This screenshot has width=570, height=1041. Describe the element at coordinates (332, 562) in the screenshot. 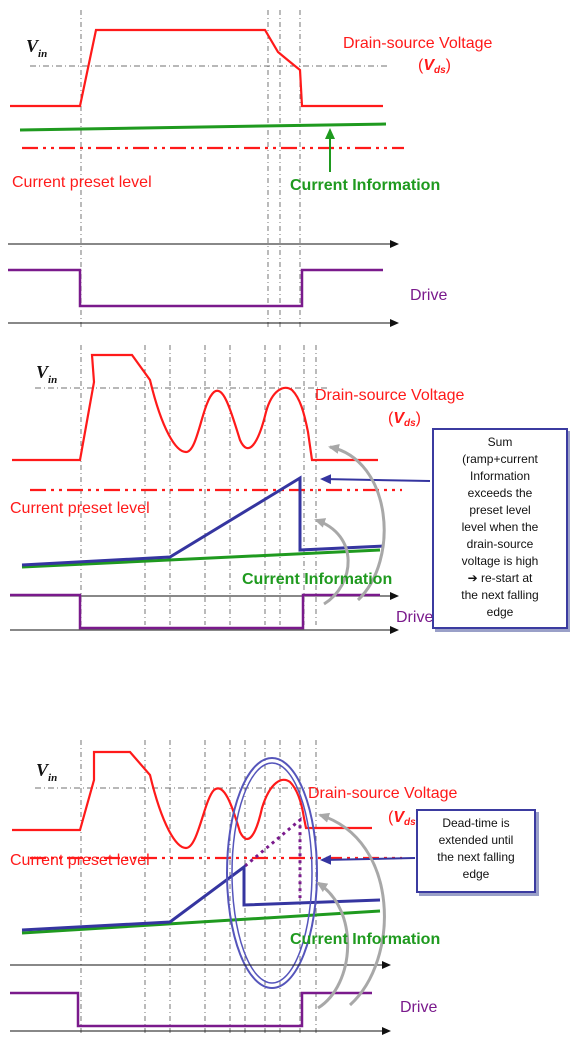

I see `callout-curve-2b` at that location.